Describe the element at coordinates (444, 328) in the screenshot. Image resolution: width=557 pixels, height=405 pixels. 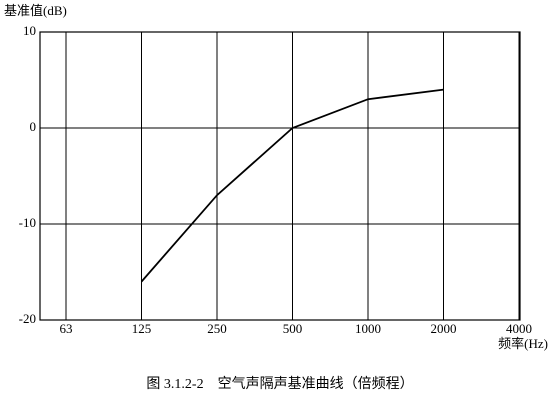
I see `x-tick-label: 2000` at that location.